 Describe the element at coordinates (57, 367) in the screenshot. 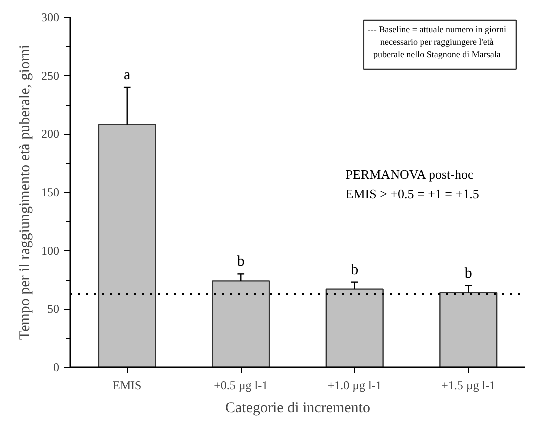

I see `y-tick-label: 0` at that location.